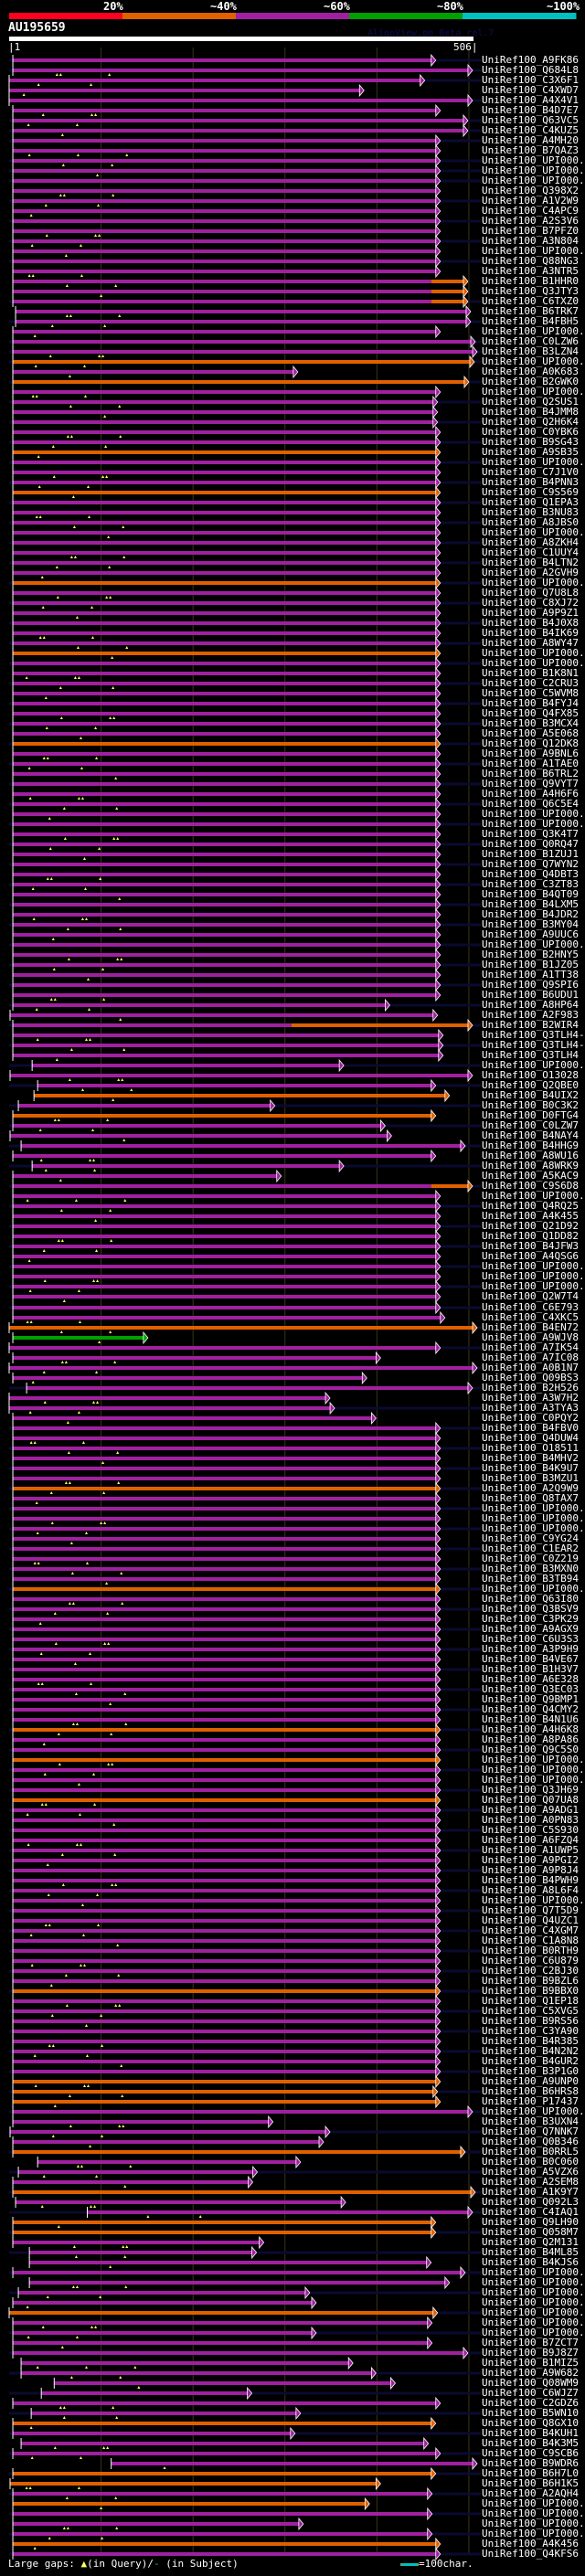  I want to click on hit-label: UniRef100_C9YG24, so click(531, 1538).